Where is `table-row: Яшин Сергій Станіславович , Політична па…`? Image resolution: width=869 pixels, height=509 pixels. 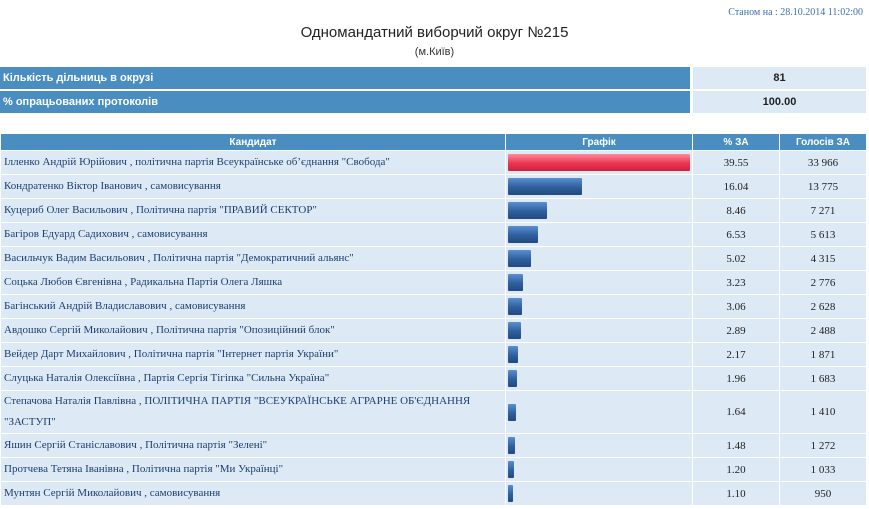 table-row: Яшин Сергій Станіславович , Політична па… is located at coordinates (433, 445).